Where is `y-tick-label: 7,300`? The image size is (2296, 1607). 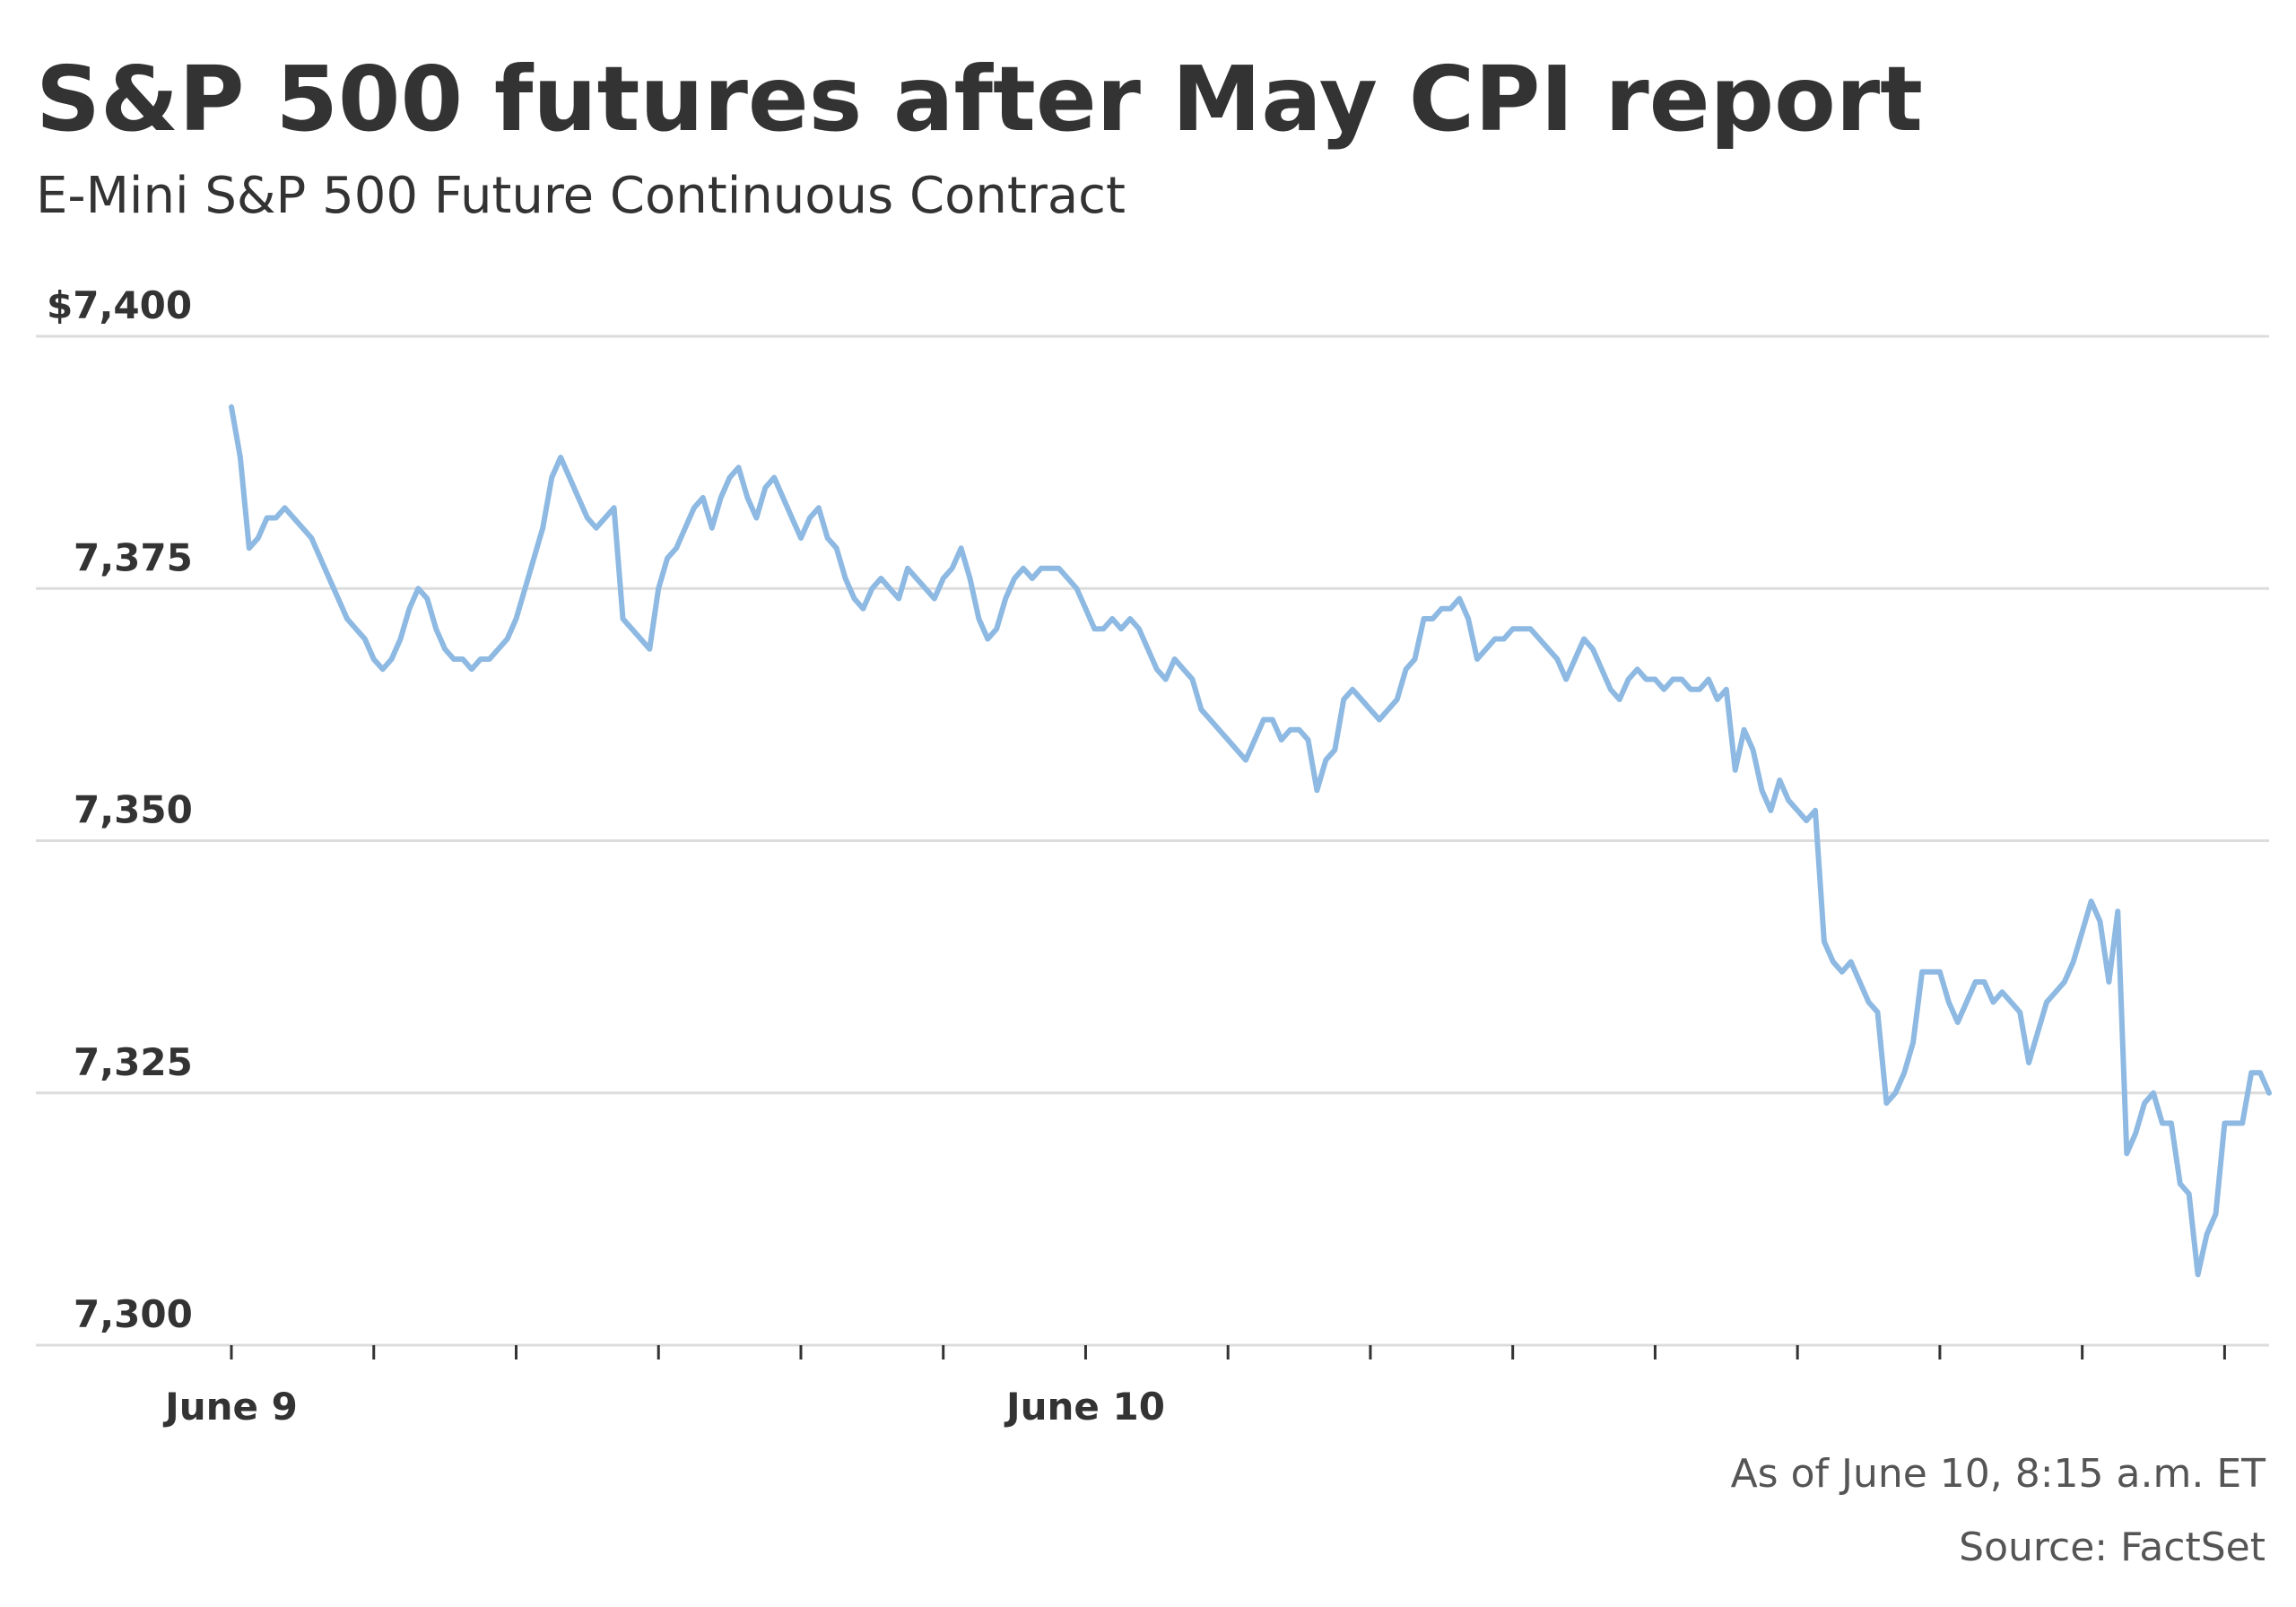 y-tick-label: 7,300 is located at coordinates (133, 1314).